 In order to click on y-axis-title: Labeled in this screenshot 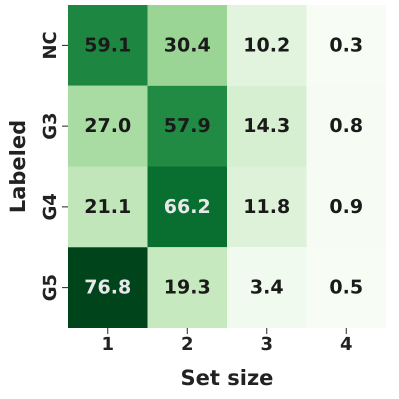, I will do `click(18, 167)`.